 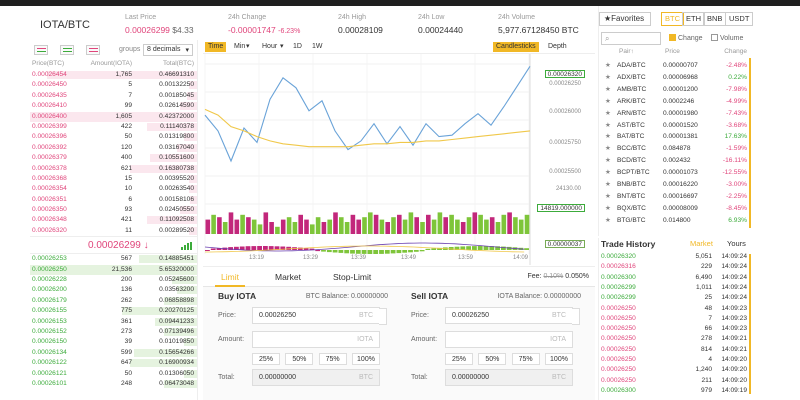 I want to click on tab-market-trades: Market, so click(x=701, y=243).